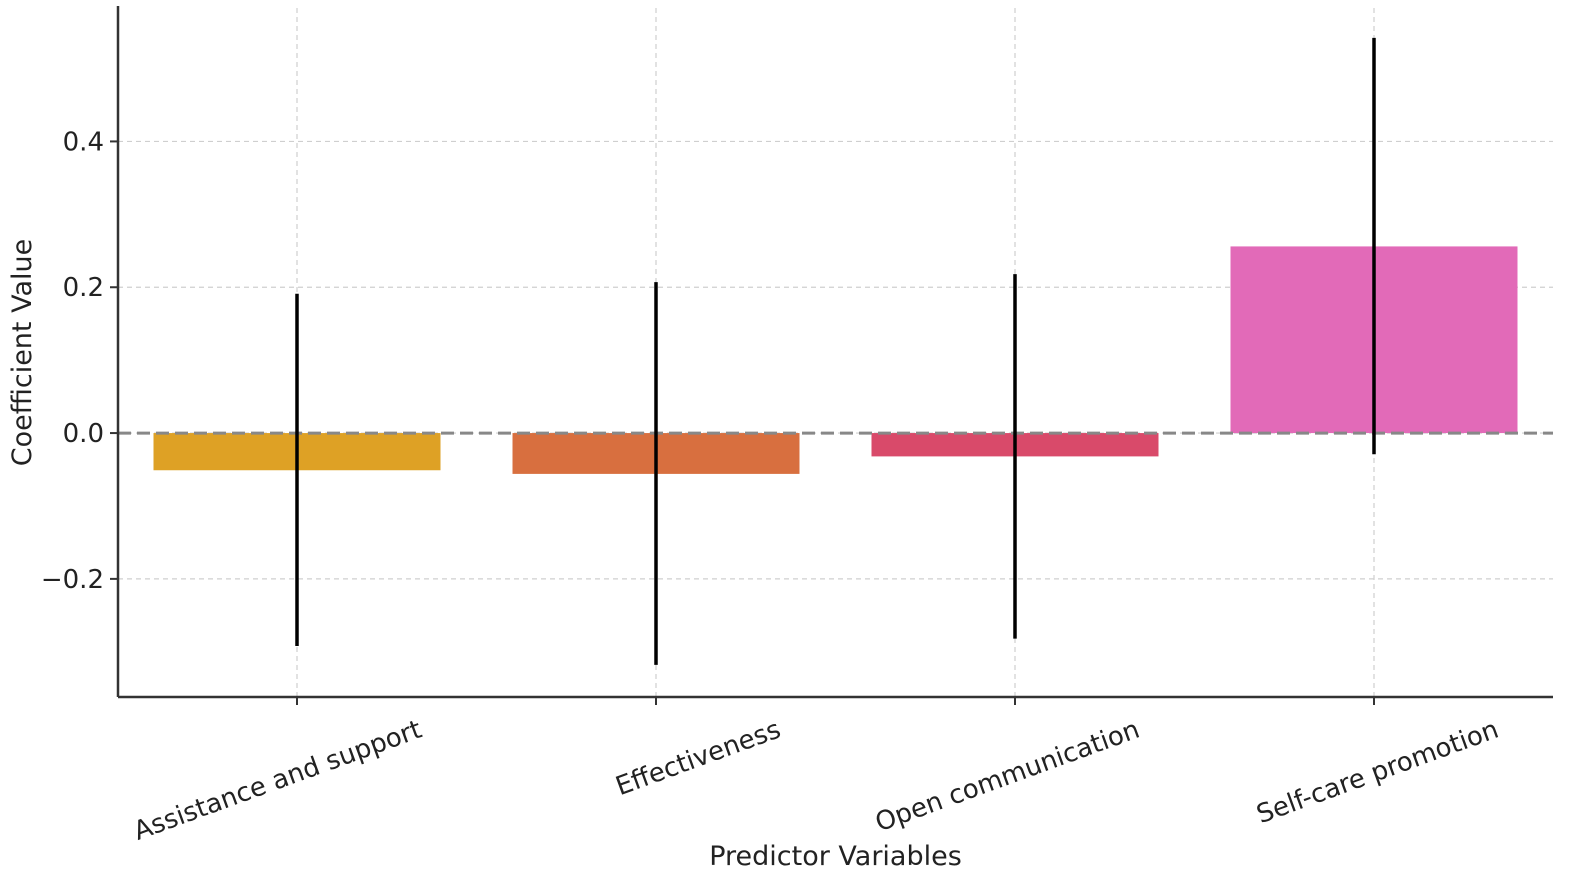 This screenshot has width=1595, height=894. I want to click on x-tick-label: Self-care promotion, so click(1378, 772).